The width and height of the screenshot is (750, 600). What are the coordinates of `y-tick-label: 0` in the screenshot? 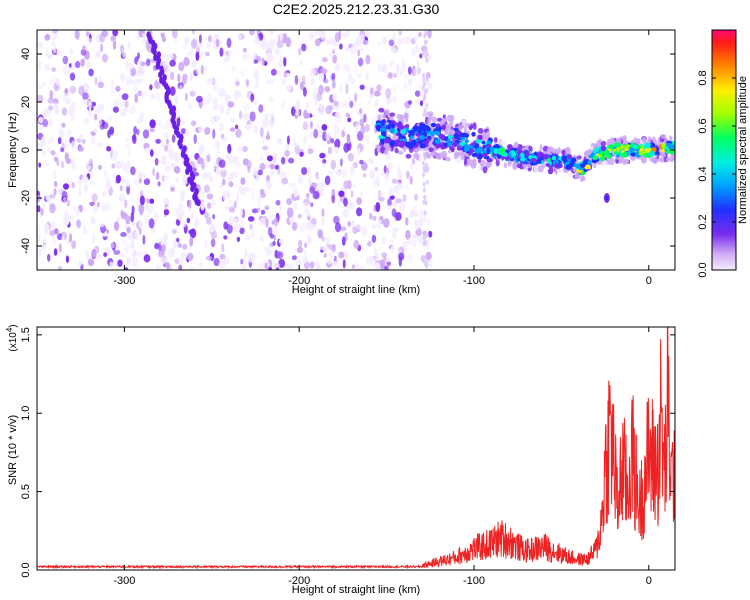 It's located at (26, 150).